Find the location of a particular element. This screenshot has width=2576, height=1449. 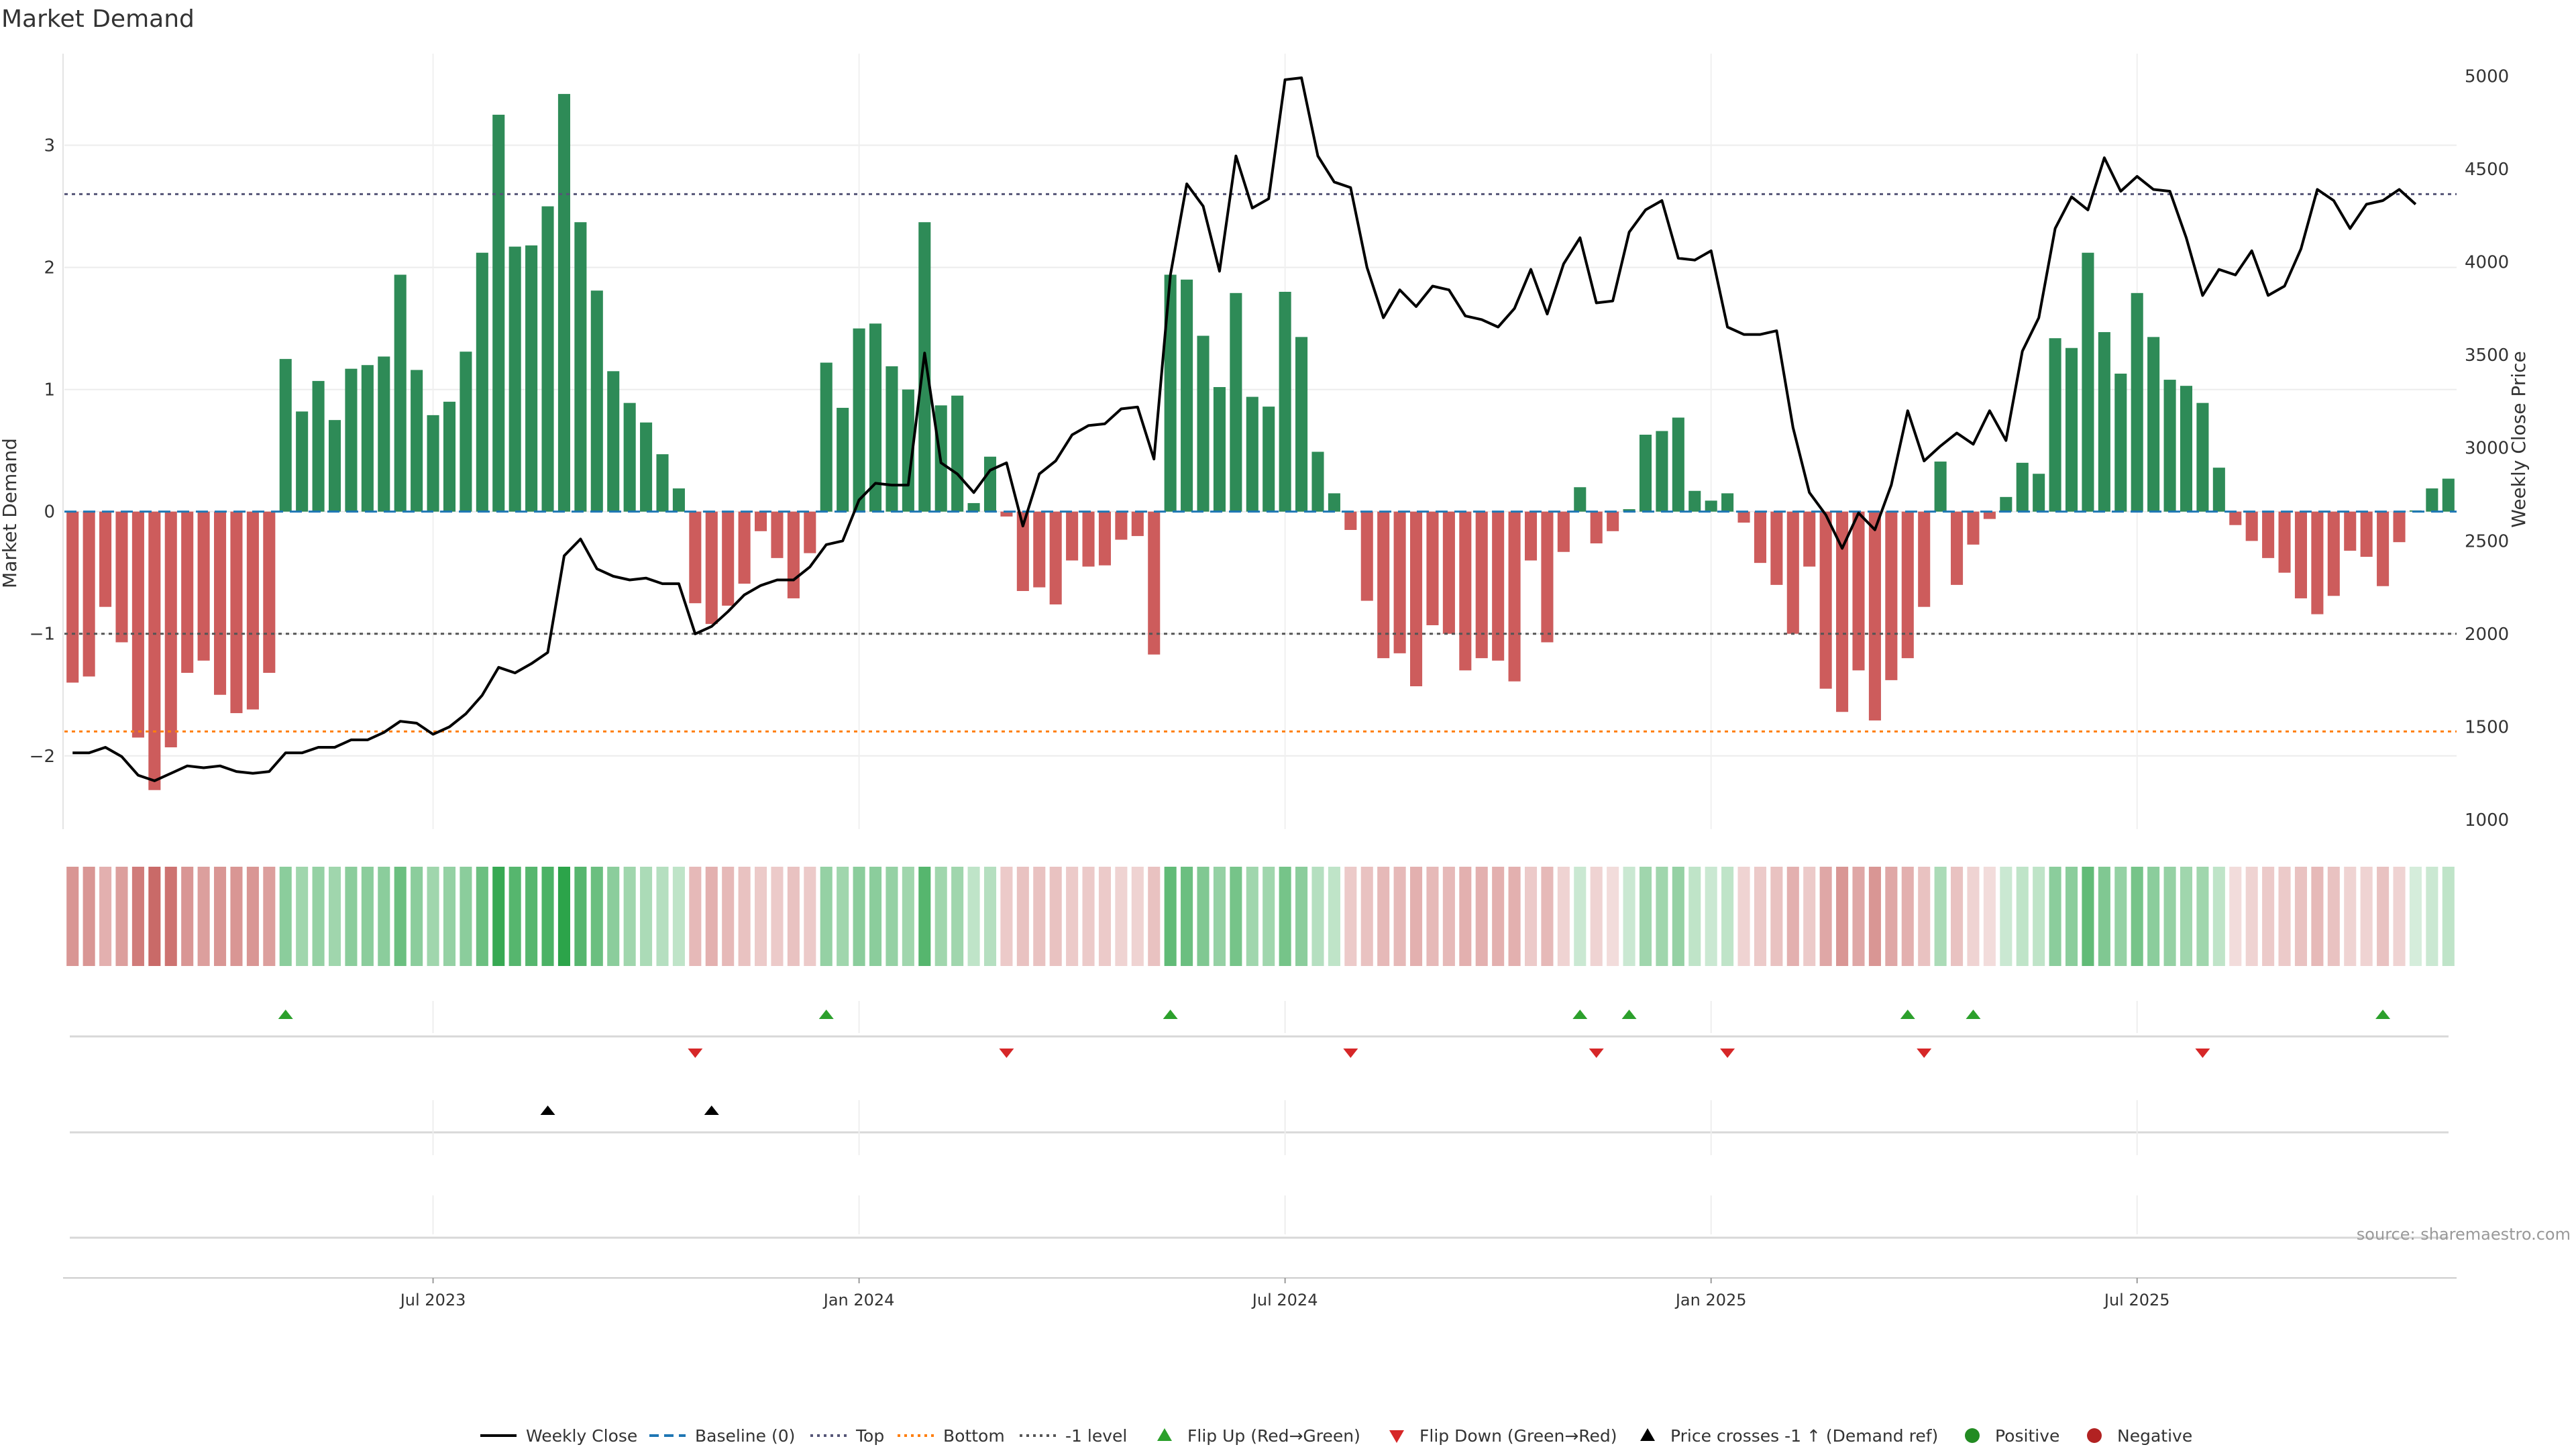

x-tick-label: Jul 2025 is located at coordinates (2136, 1300).